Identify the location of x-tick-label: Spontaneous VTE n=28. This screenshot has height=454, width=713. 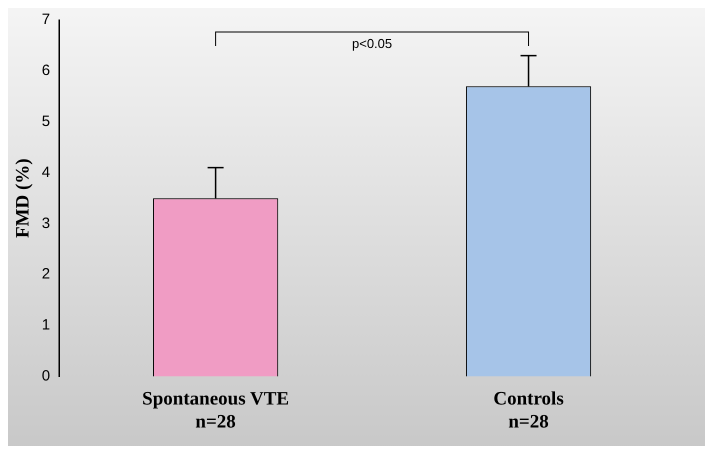
(216, 410).